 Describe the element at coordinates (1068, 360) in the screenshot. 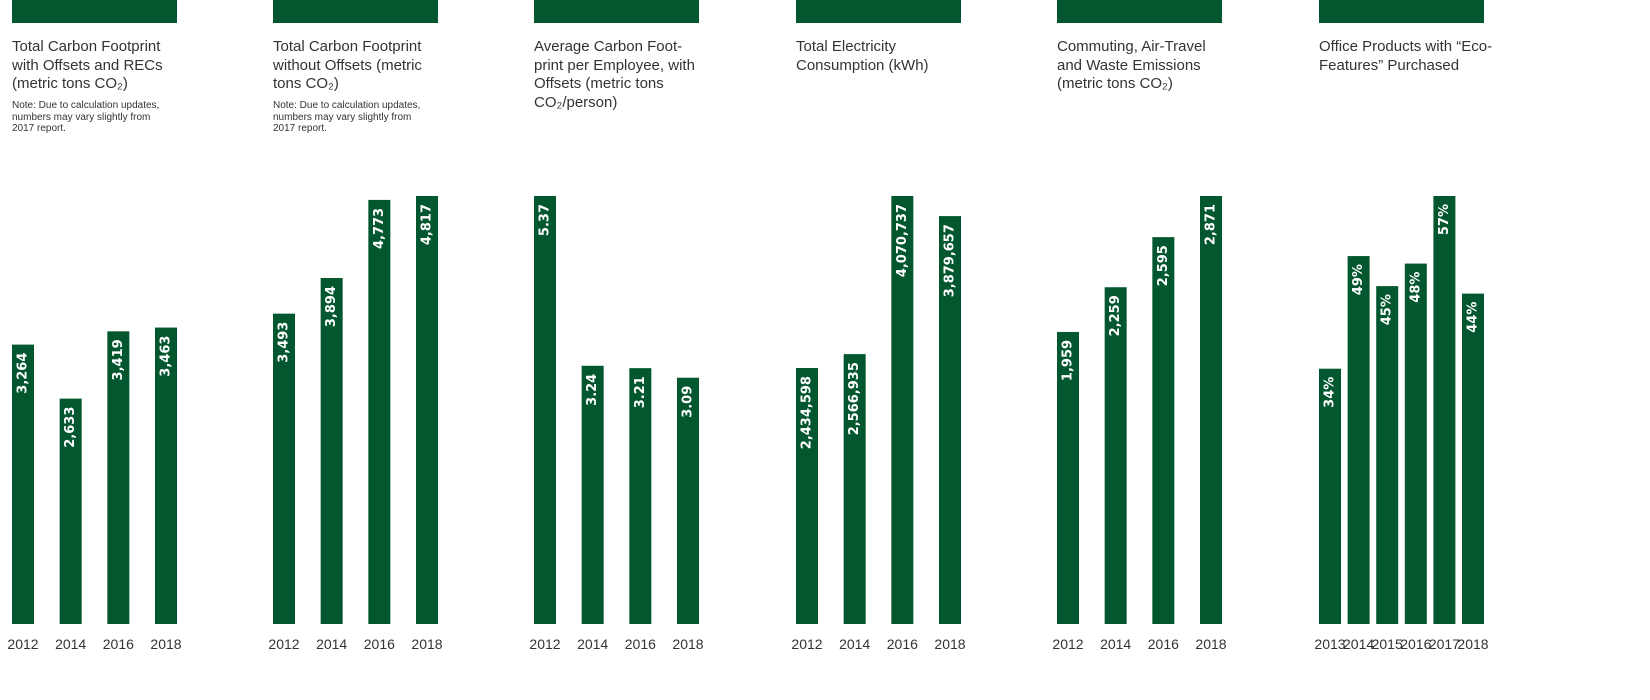

I see `value-label: 1,959` at that location.